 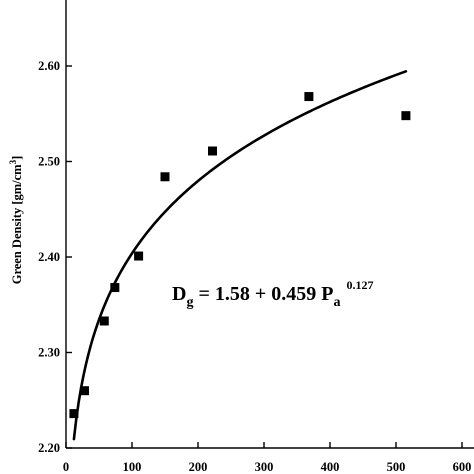 I want to click on x-tick-label: 400, so click(x=330, y=467).